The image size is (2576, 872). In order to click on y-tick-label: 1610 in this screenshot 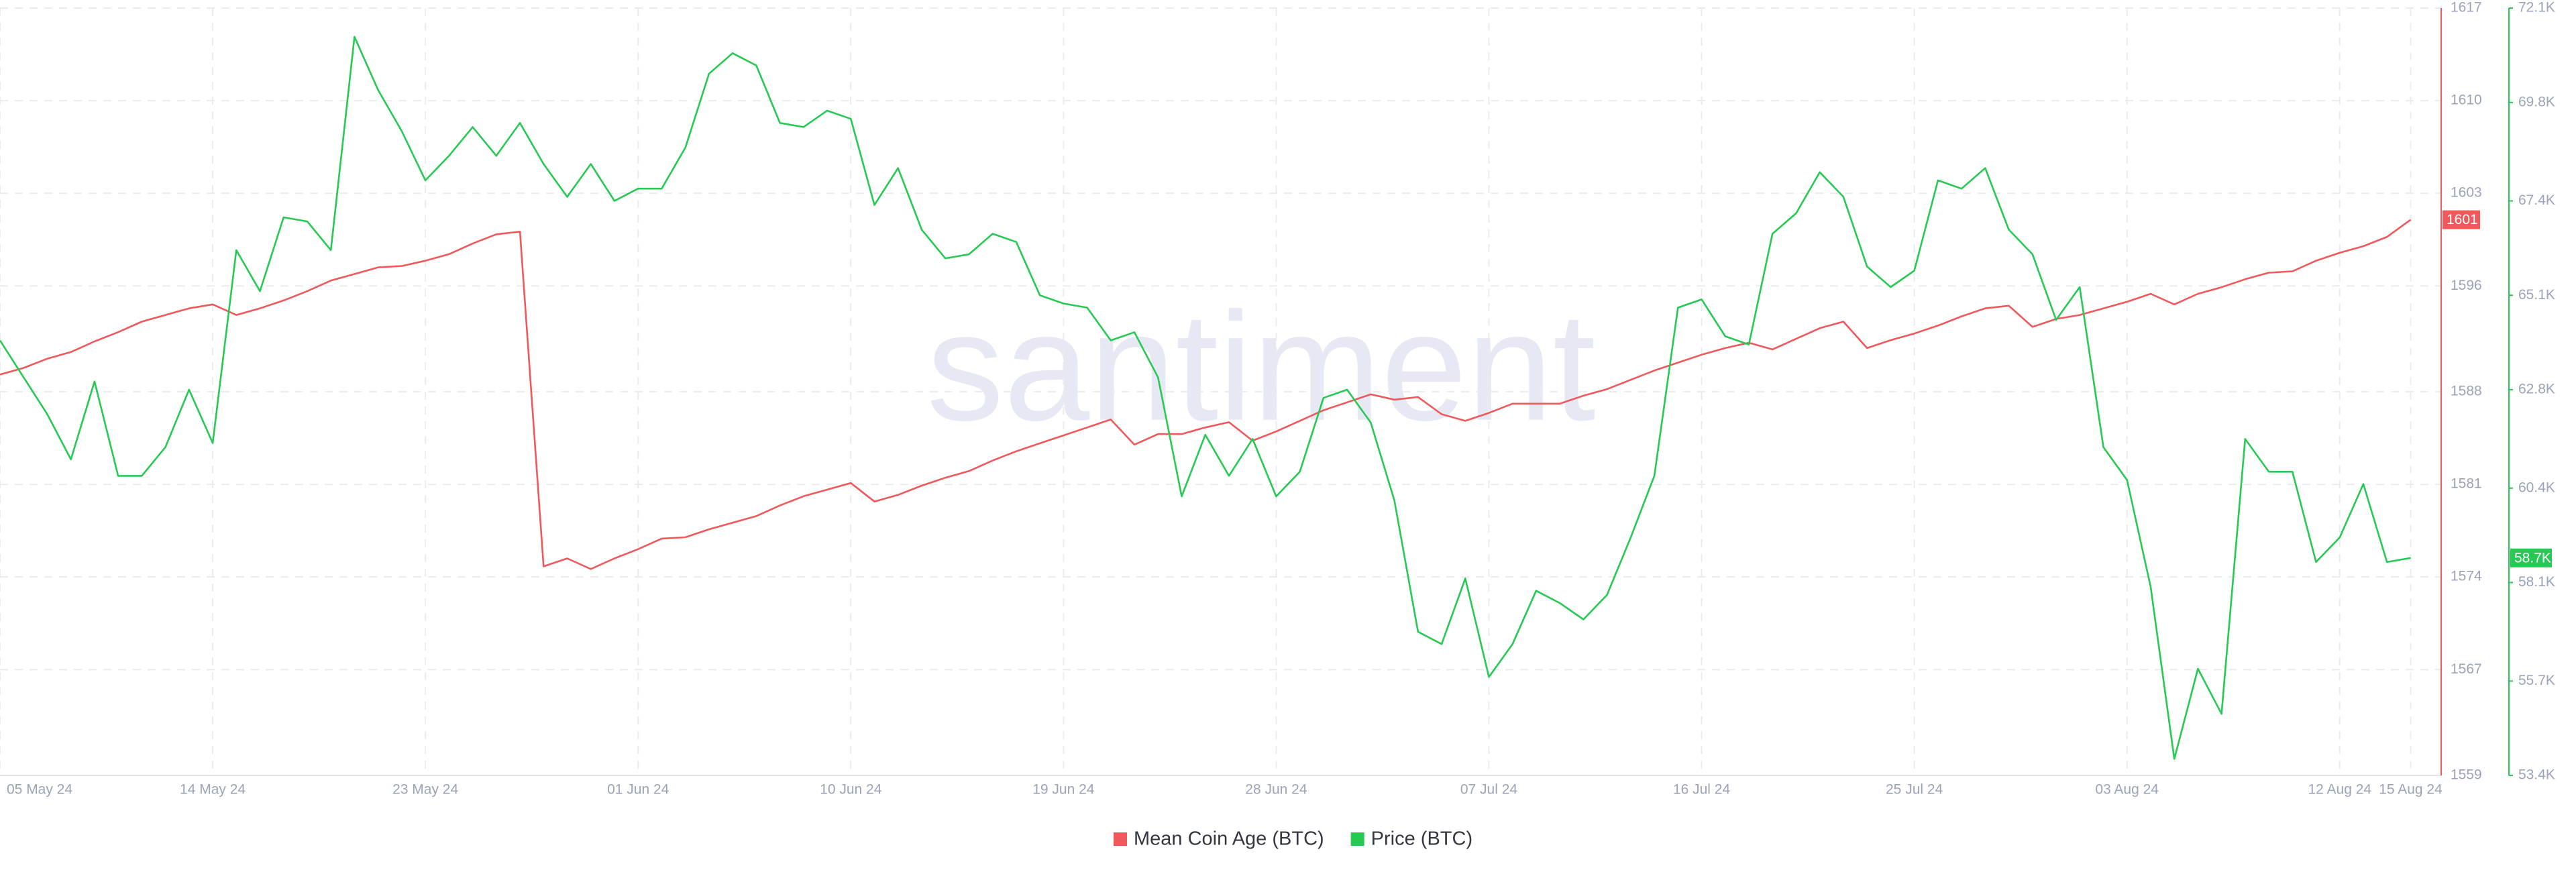, I will do `click(2466, 100)`.